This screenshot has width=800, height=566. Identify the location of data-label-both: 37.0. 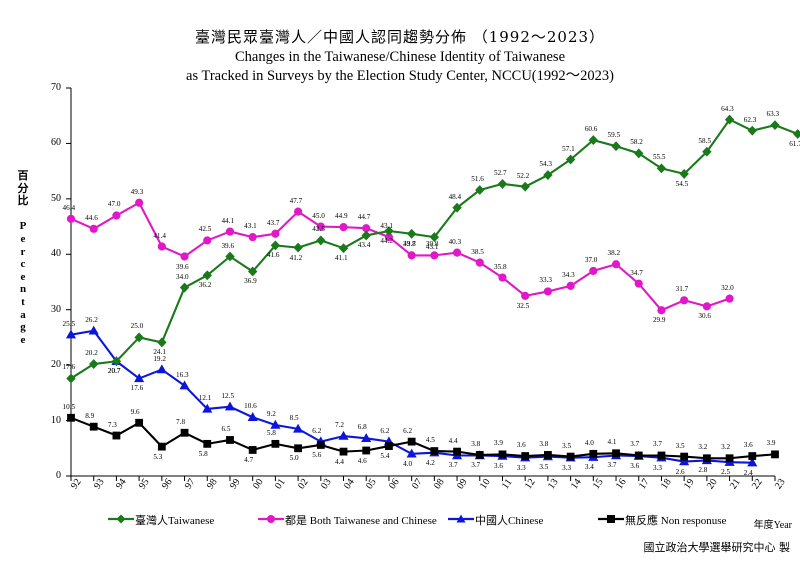
(591, 259).